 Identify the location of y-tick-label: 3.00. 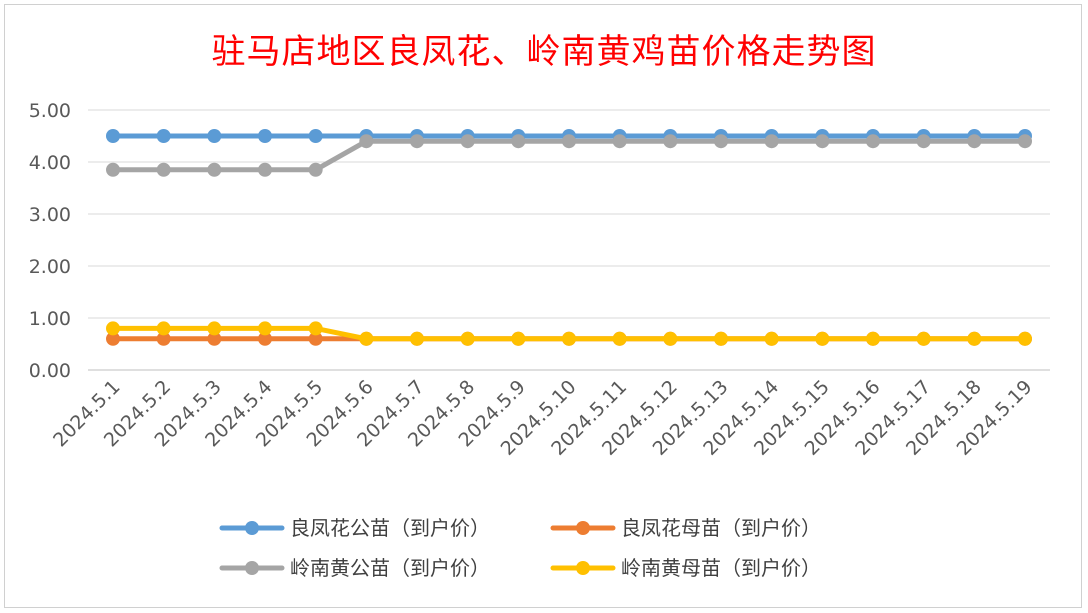
(50, 215).